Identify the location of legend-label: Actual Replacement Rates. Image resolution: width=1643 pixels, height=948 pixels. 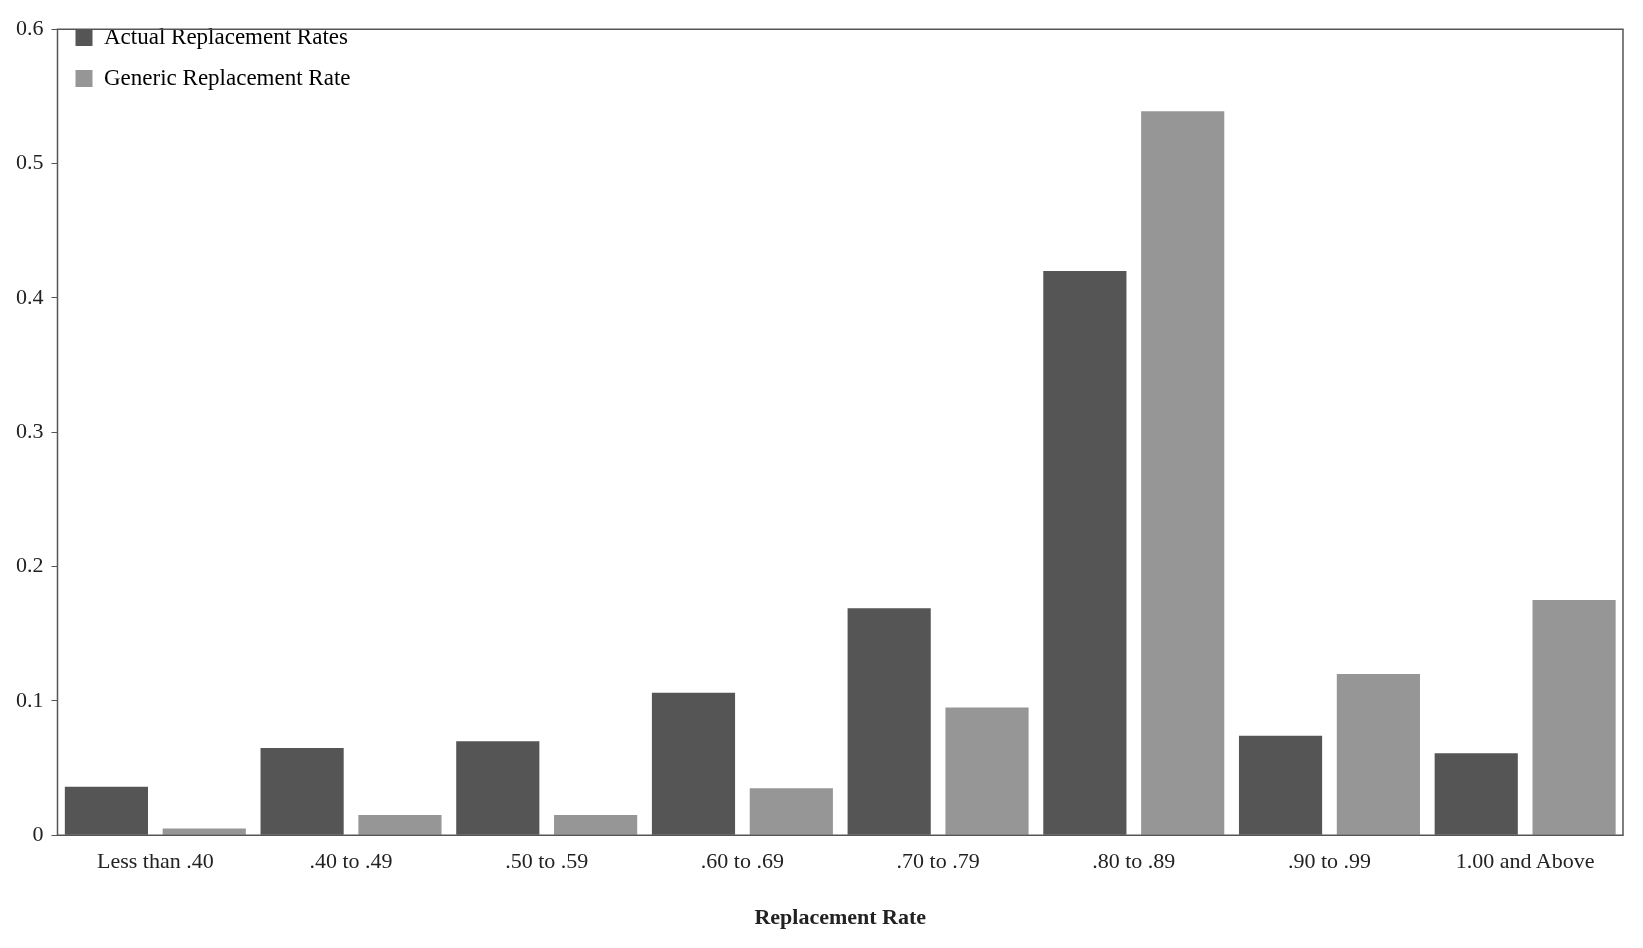
(226, 36).